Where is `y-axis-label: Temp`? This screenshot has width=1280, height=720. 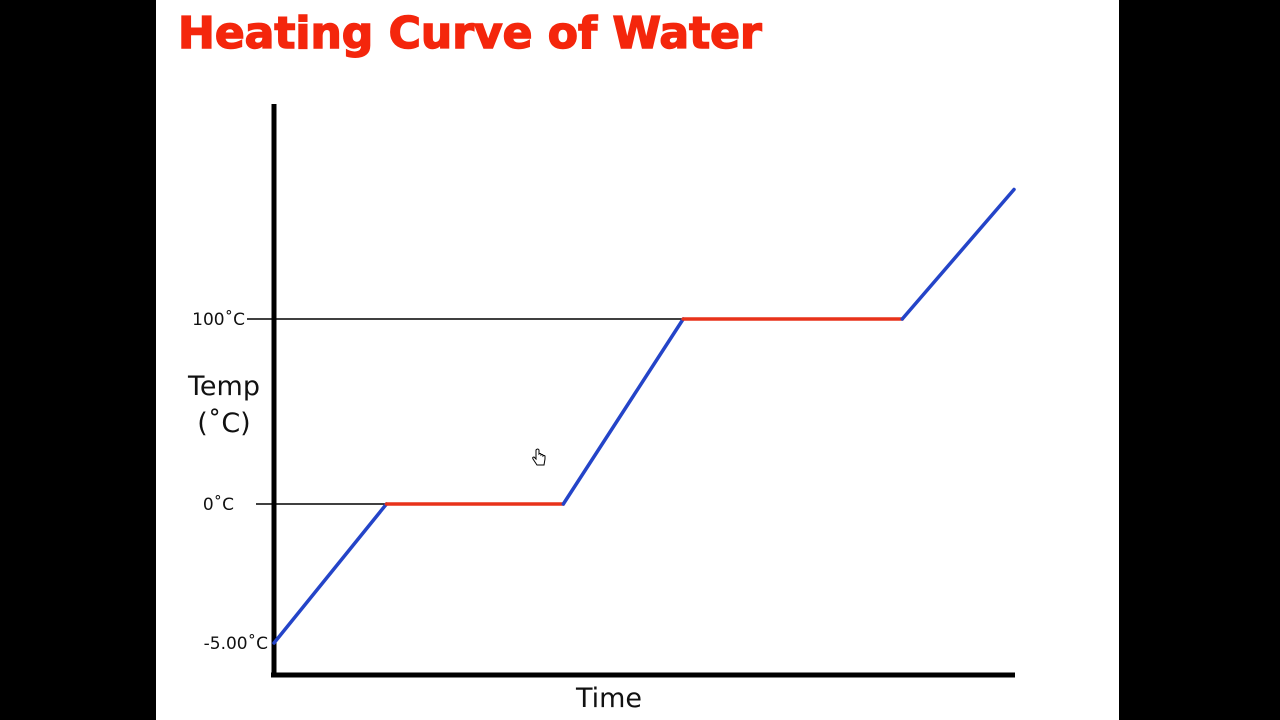 y-axis-label: Temp is located at coordinates (223, 386).